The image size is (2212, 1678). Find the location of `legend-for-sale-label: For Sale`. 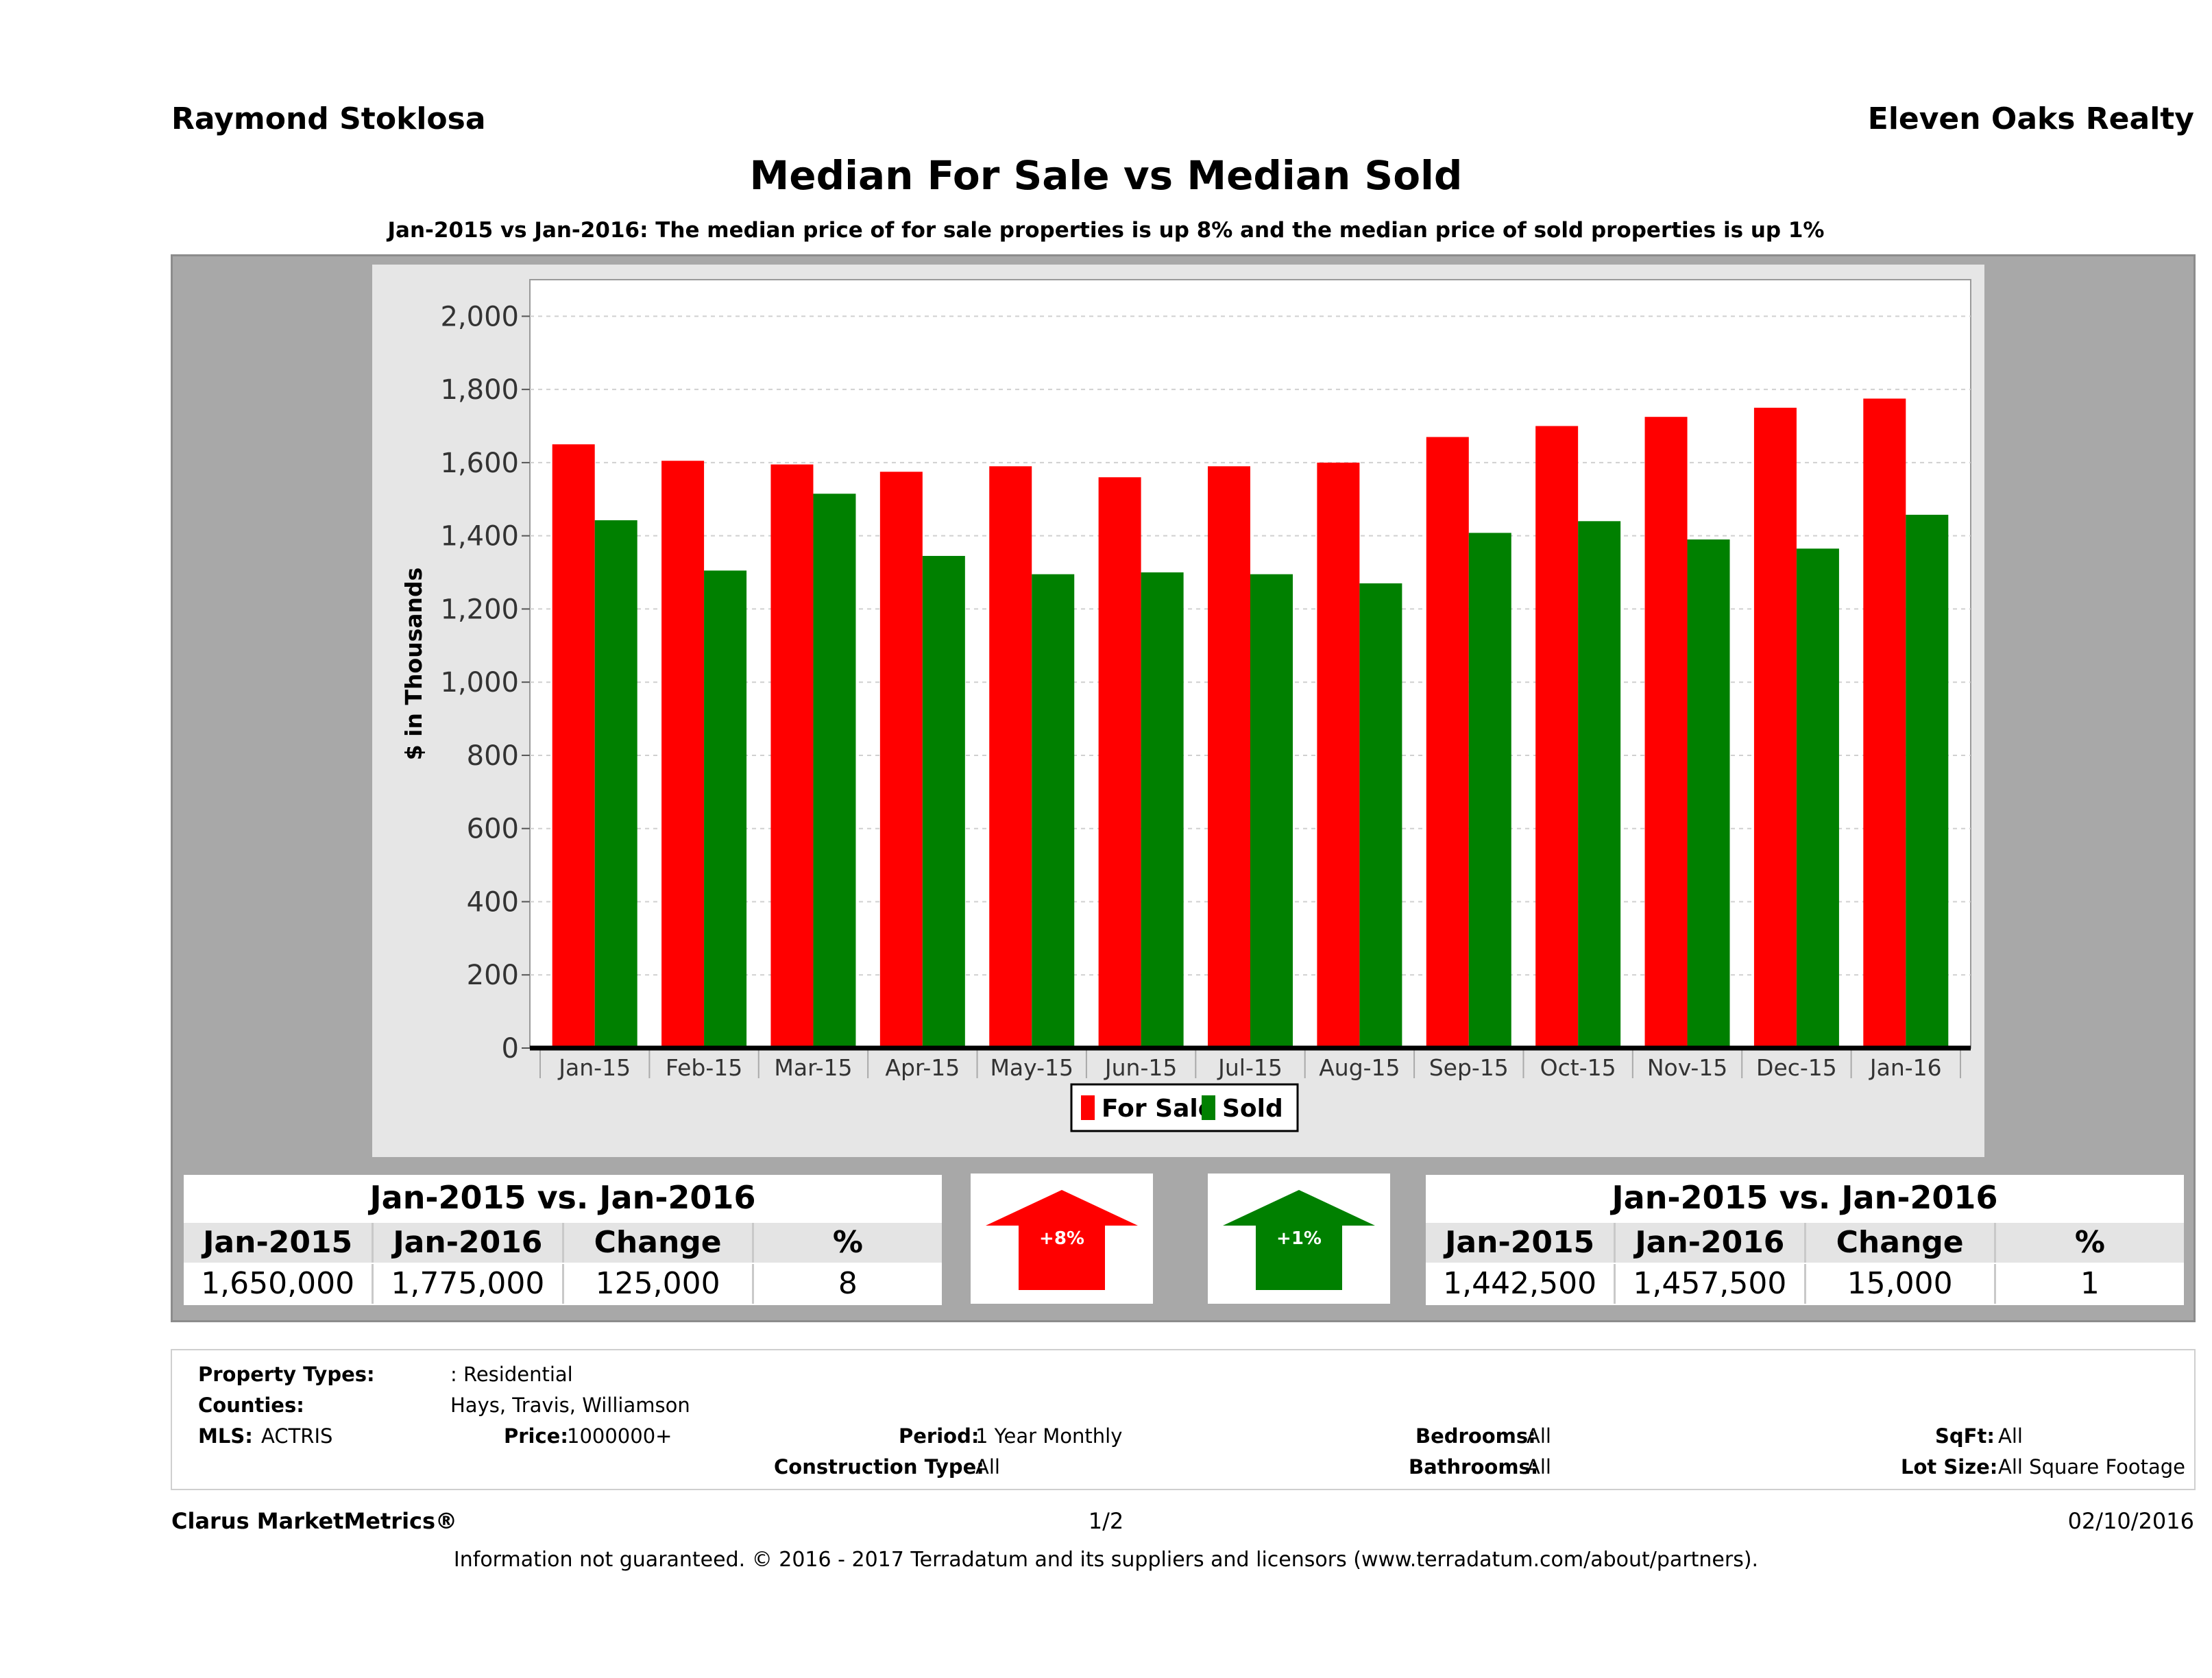

legend-for-sale-label: For Sale is located at coordinates (1158, 1109).